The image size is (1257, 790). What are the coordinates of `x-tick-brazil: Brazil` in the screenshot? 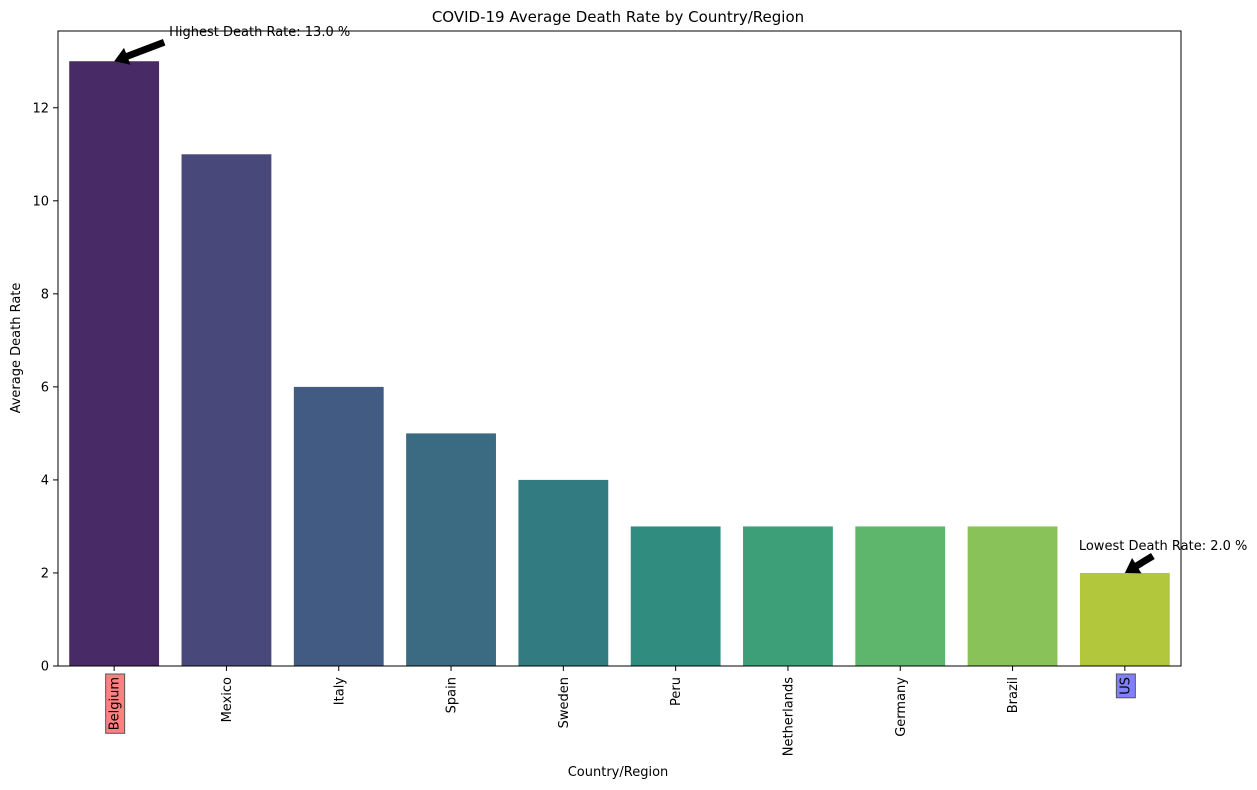 It's located at (1013, 695).